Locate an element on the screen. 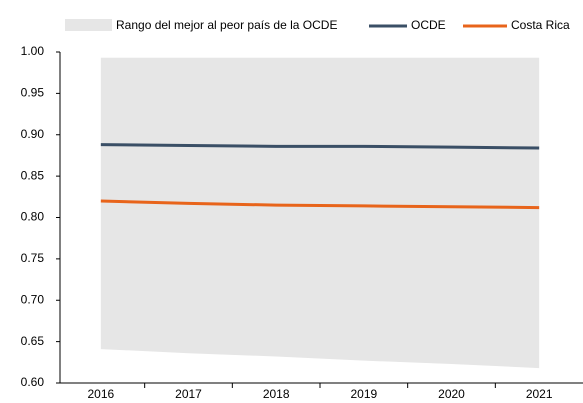 Image resolution: width=583 pixels, height=403 pixels. y-tick-label: 0.80 is located at coordinates (33, 217).